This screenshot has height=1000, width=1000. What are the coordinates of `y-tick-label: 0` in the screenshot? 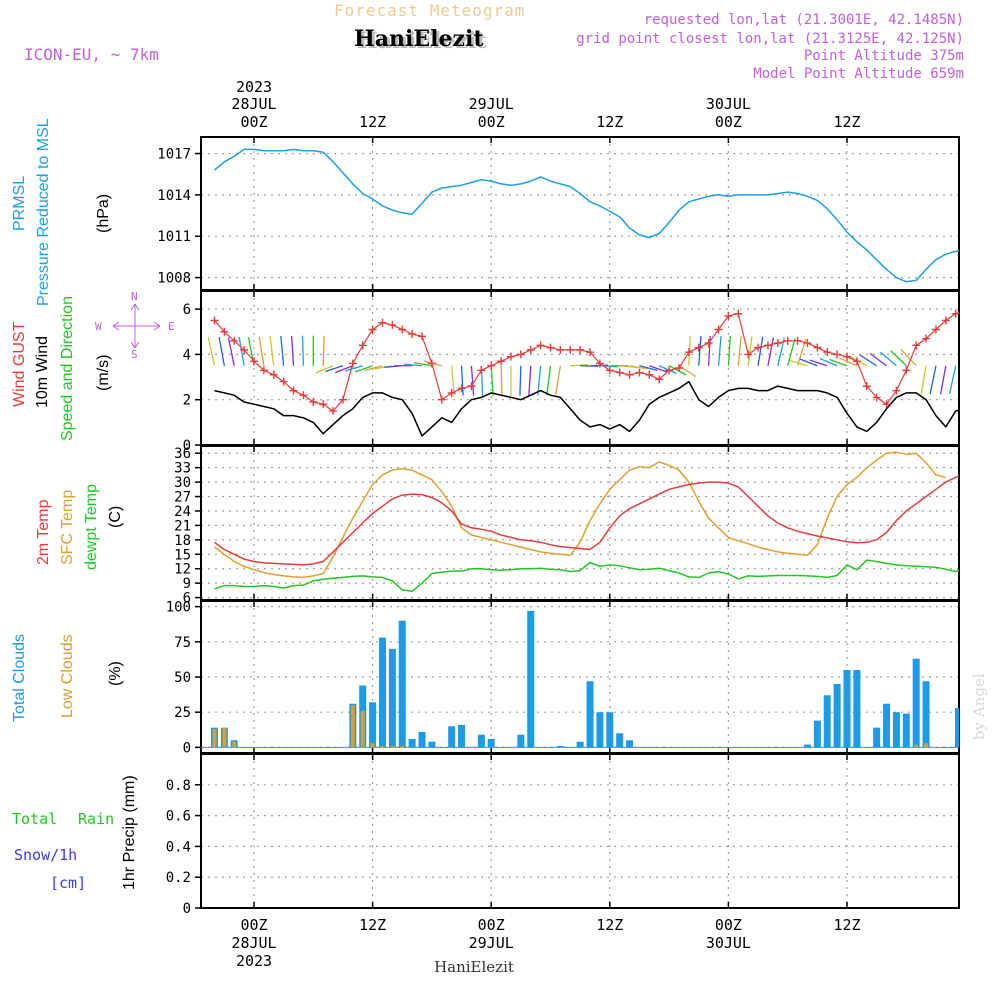 It's located at (187, 748).